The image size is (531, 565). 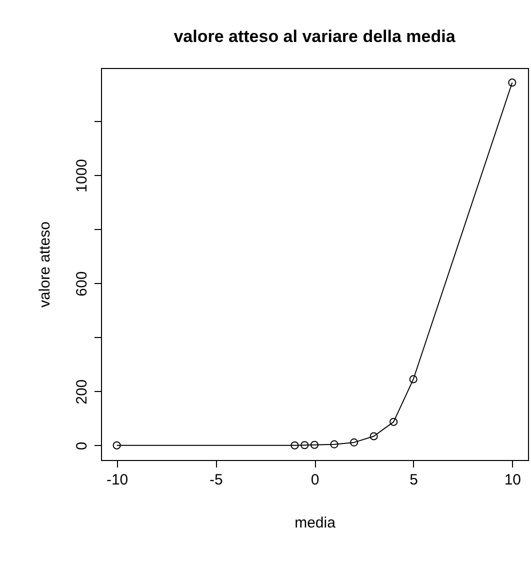 I want to click on x-tick-label: 10, so click(x=513, y=480).